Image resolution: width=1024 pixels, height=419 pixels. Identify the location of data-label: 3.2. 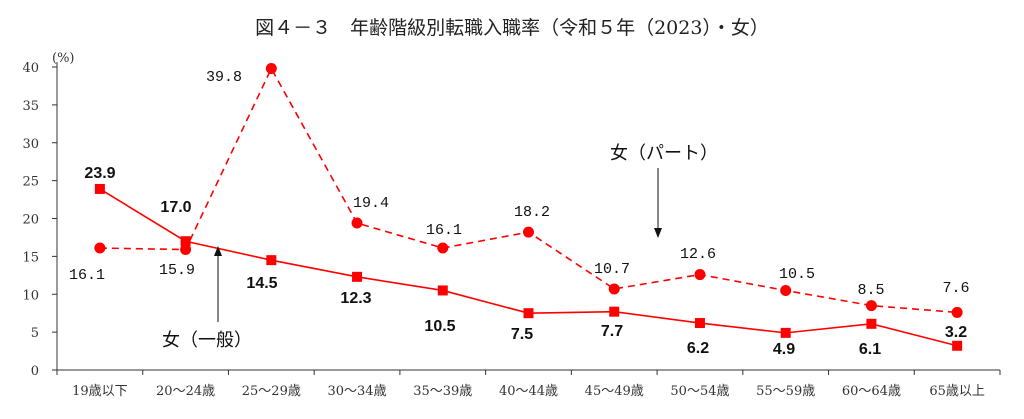
(956, 332).